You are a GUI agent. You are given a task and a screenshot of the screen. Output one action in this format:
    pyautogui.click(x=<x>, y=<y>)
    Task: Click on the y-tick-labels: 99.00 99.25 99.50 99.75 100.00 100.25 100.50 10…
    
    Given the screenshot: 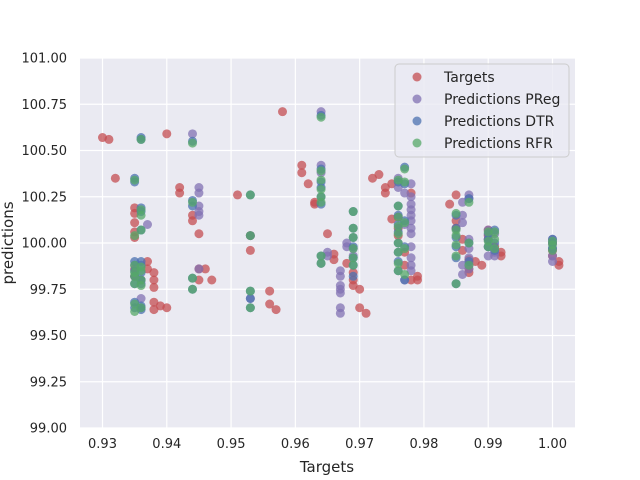 What is the action you would take?
    pyautogui.click(x=45, y=244)
    